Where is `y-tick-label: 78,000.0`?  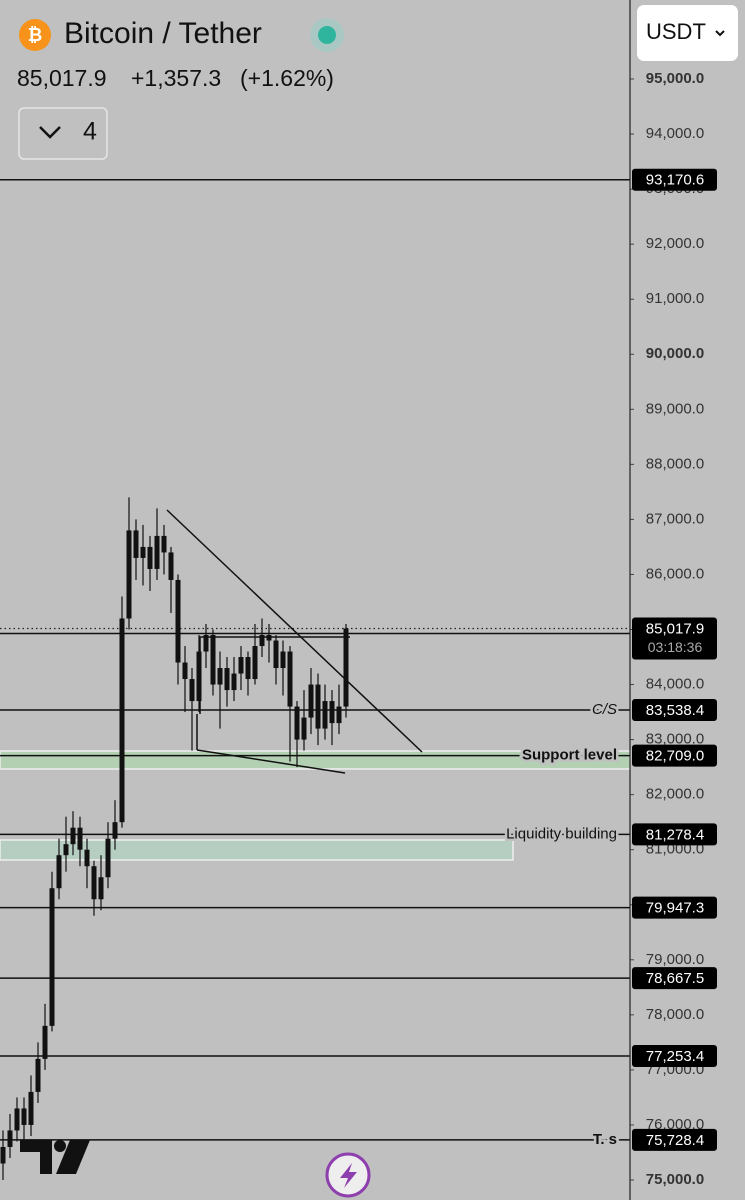
y-tick-label: 78,000.0 is located at coordinates (675, 1014).